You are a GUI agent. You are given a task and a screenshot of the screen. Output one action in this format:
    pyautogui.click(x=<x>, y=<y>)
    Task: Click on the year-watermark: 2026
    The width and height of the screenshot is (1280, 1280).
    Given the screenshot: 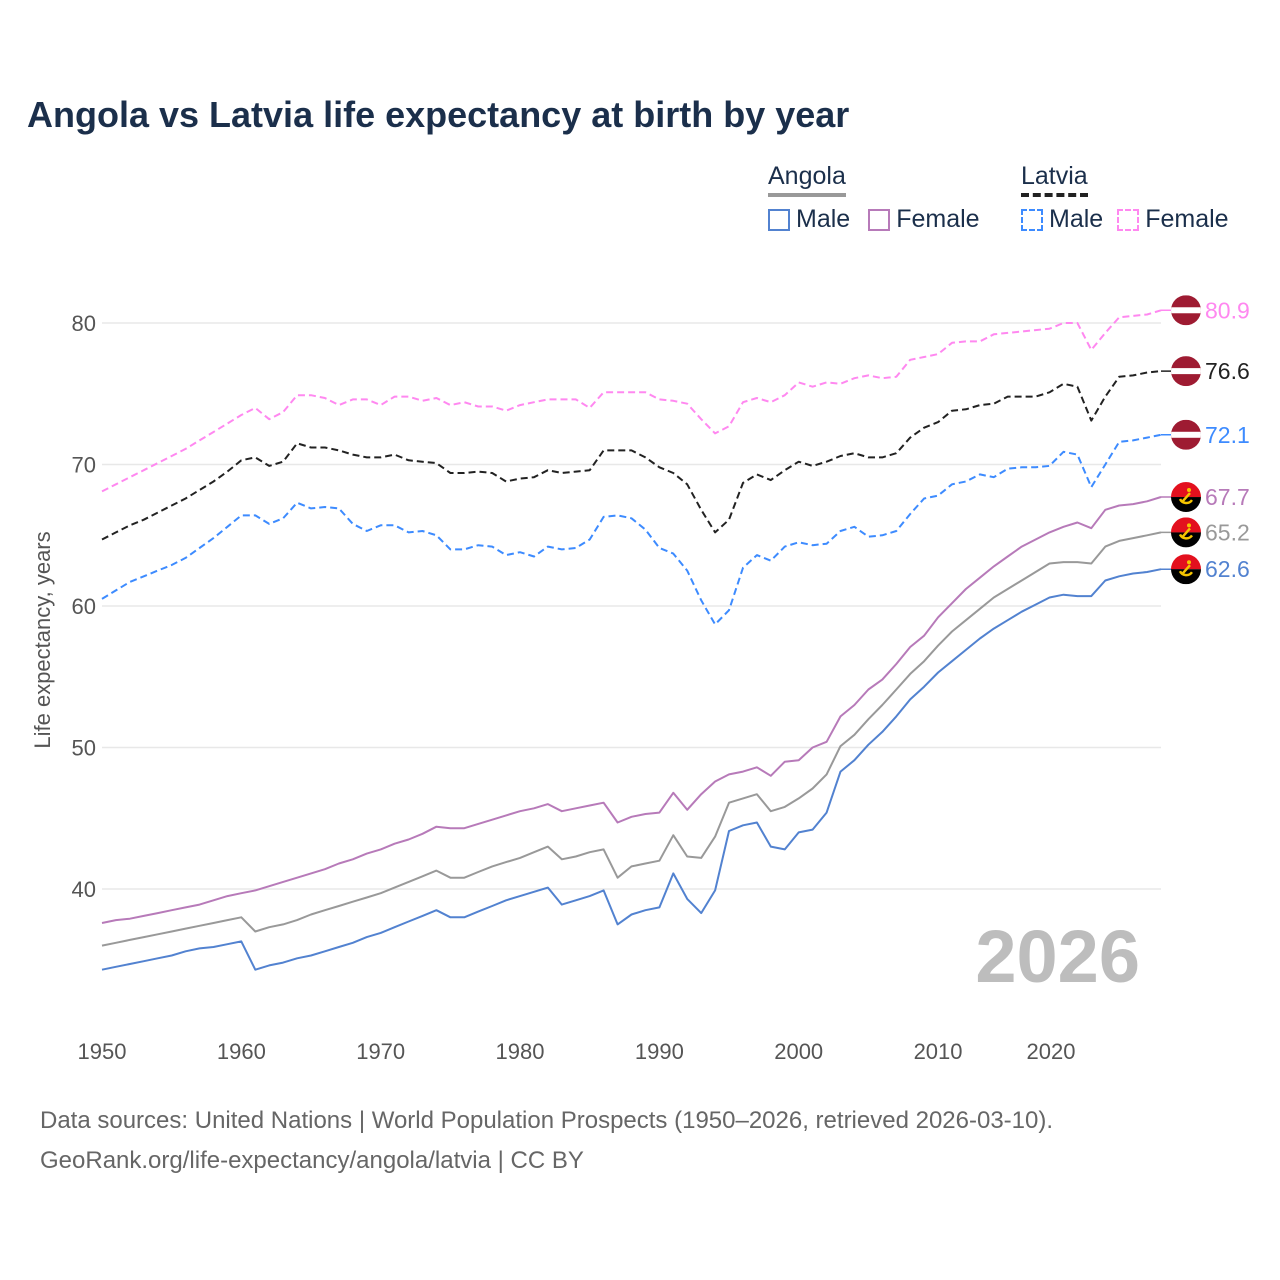 What is the action you would take?
    pyautogui.click(x=1057, y=956)
    